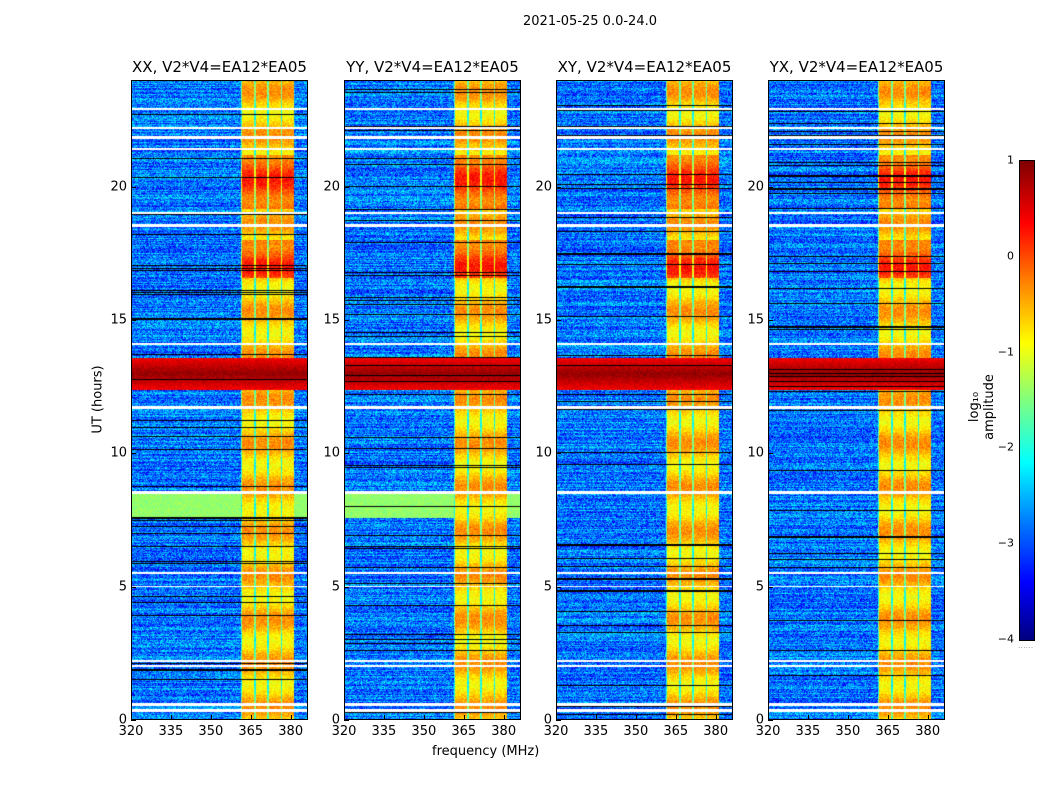 This screenshot has width=1050, height=800. Describe the element at coordinates (1005, 543) in the screenshot. I see `colorbar-tick-label: −3` at that location.